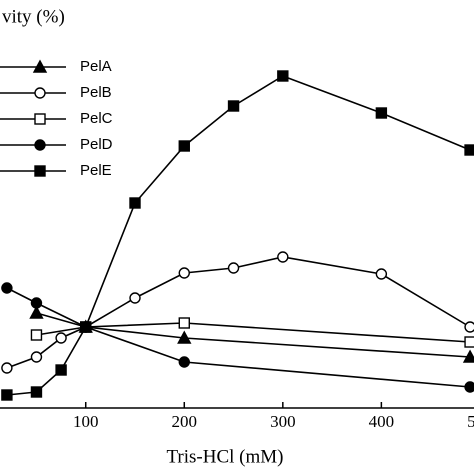 Image resolution: width=474 pixels, height=474 pixels. What do you see at coordinates (86, 421) in the screenshot?
I see `x-tick-label: 100` at bounding box center [86, 421].